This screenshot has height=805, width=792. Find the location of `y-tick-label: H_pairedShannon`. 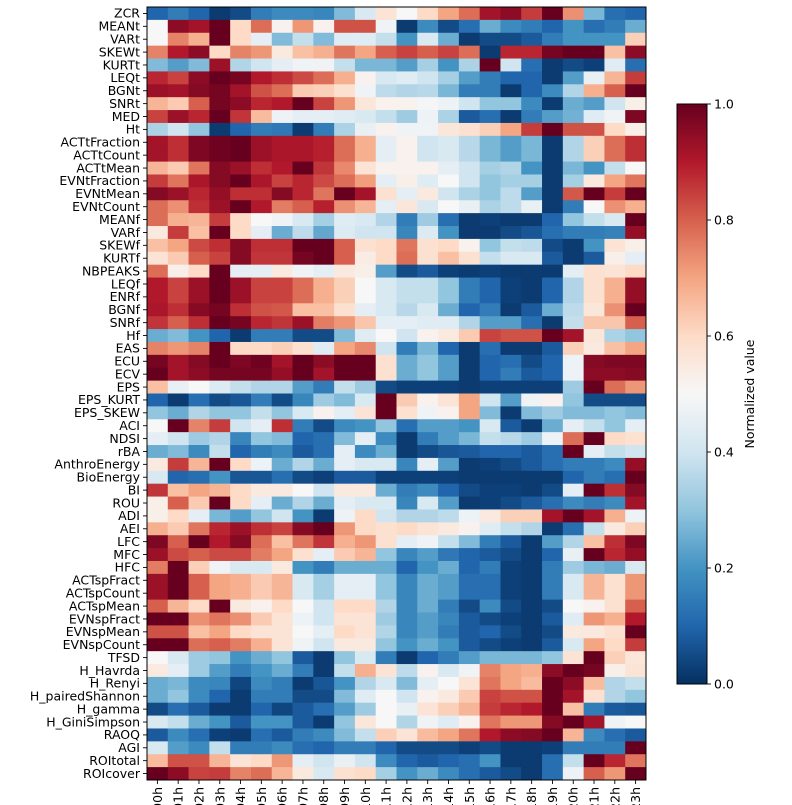

y-tick-label: H_pairedShannon is located at coordinates (85, 696).